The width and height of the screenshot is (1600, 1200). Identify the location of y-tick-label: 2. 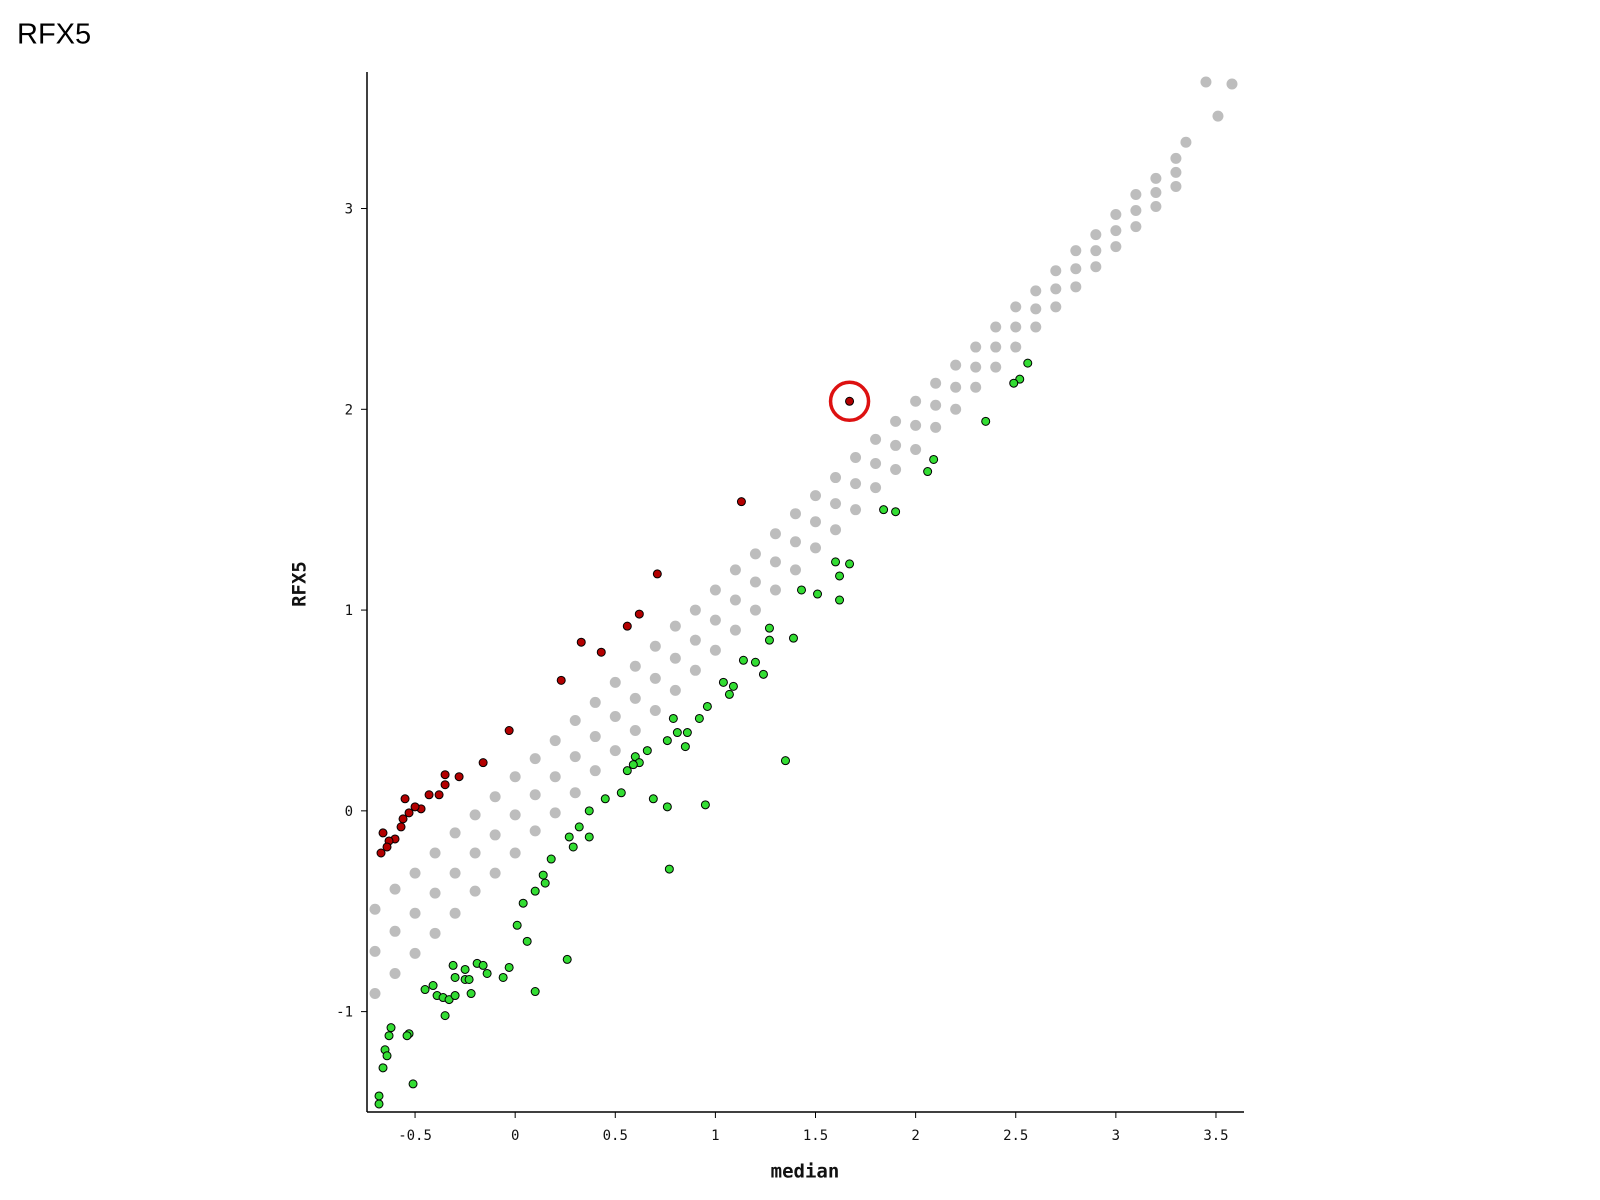
(349, 410).